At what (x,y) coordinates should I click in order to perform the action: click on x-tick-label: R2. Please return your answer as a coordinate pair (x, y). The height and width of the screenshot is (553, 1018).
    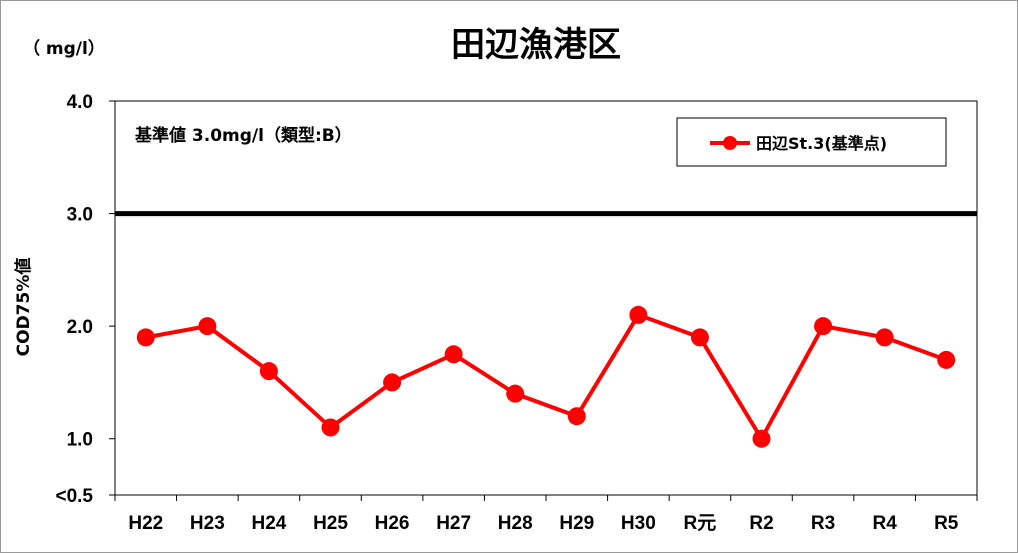
    Looking at the image, I should click on (761, 523).